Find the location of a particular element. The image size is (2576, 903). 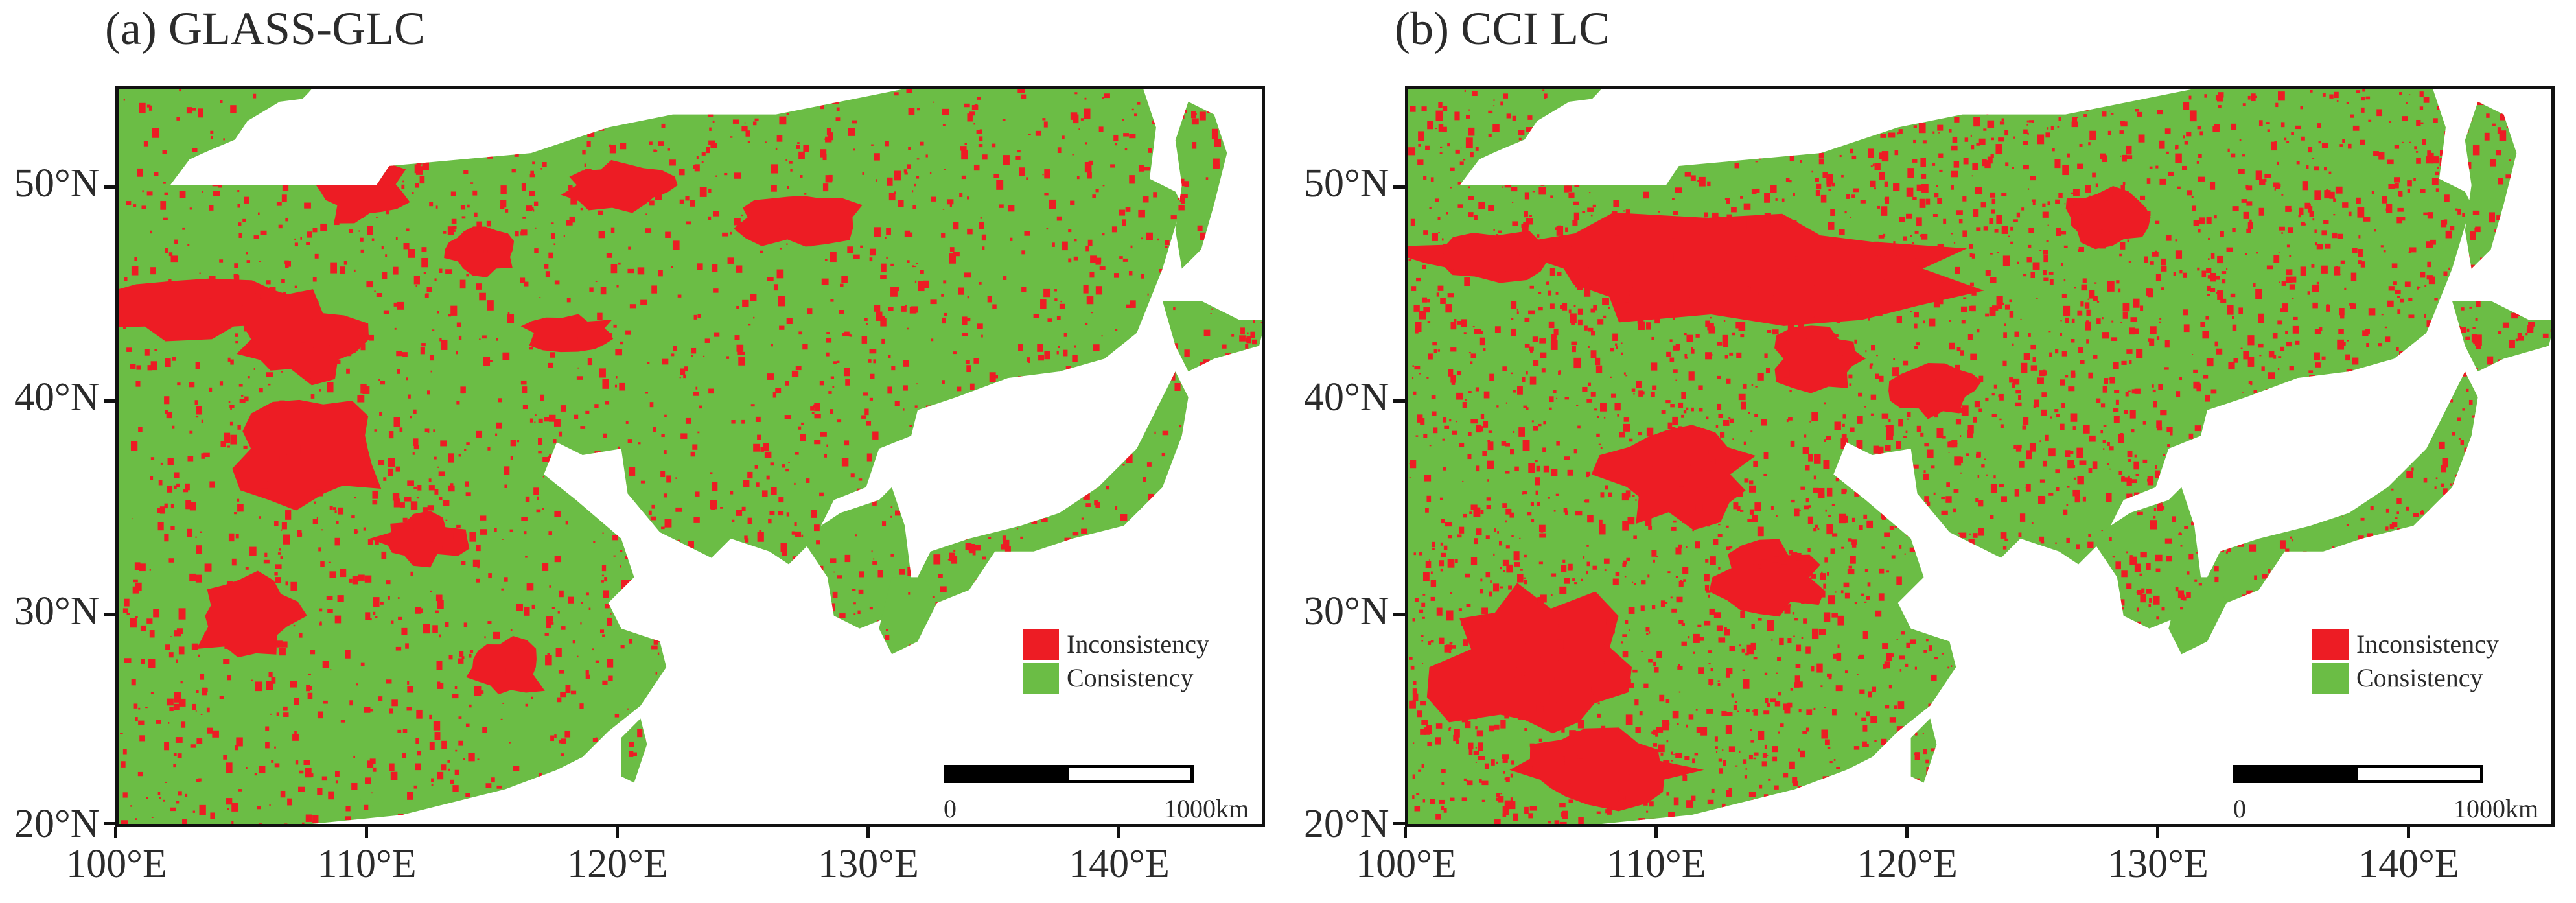

panel-title: (b) CCI LC is located at coordinates (1502, 29).